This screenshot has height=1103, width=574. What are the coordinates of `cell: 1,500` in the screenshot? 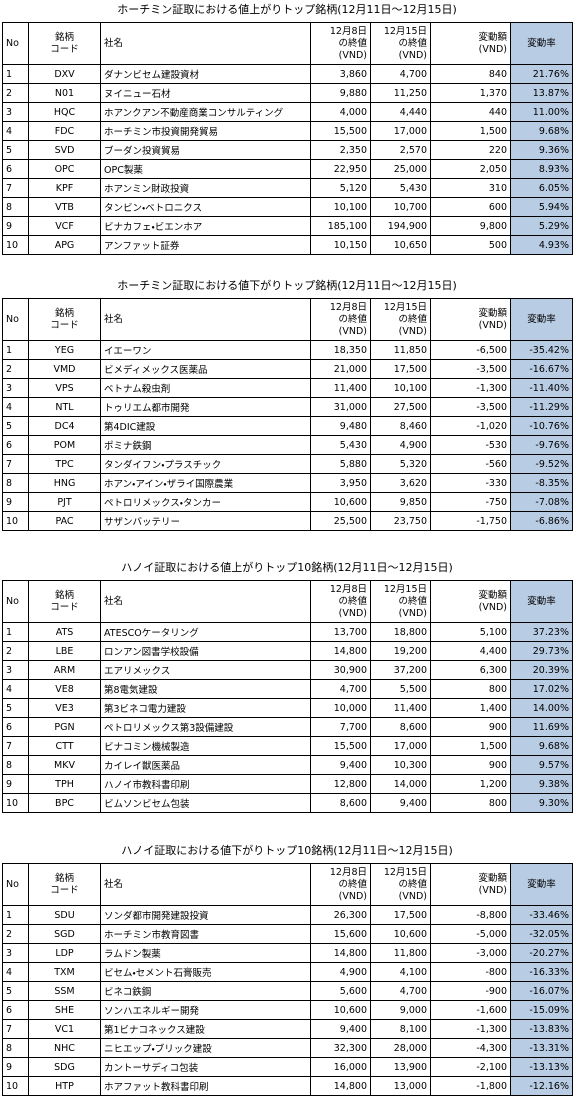 It's located at (470, 131).